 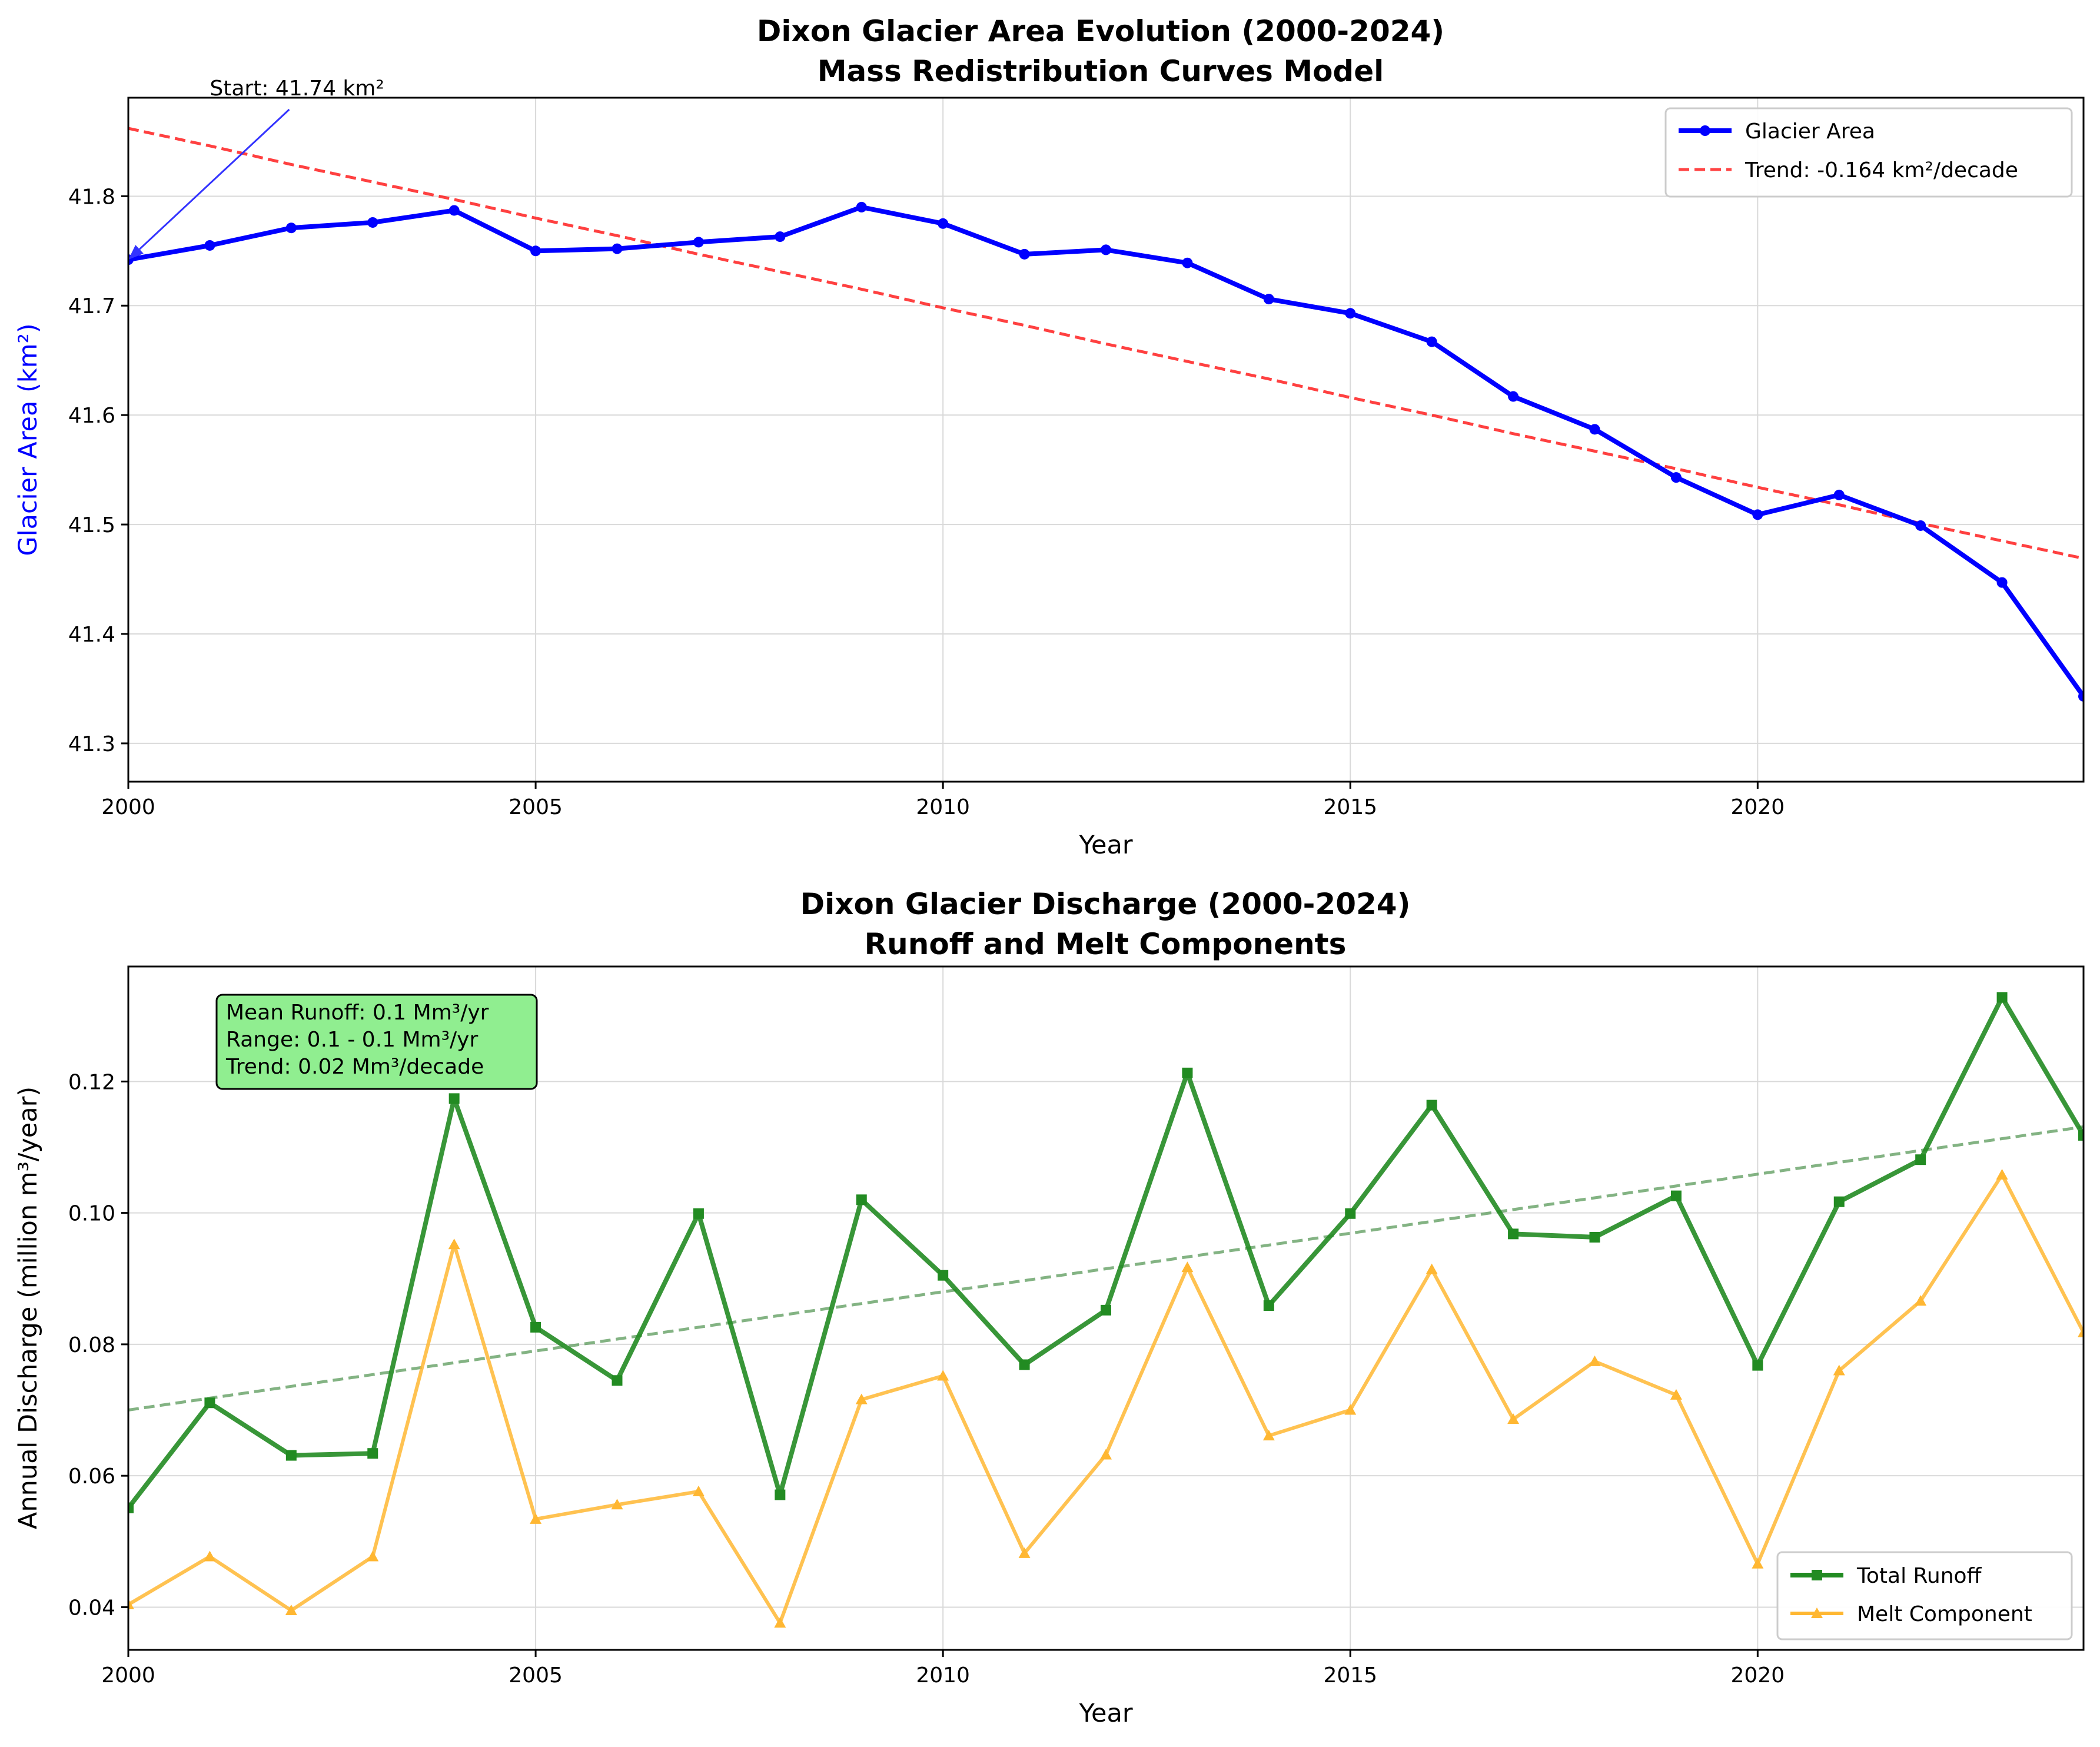 I want to click on stats-mean-runoff: Mean Runoff: 0.1 Mm³/yr, so click(x=357, y=1013).